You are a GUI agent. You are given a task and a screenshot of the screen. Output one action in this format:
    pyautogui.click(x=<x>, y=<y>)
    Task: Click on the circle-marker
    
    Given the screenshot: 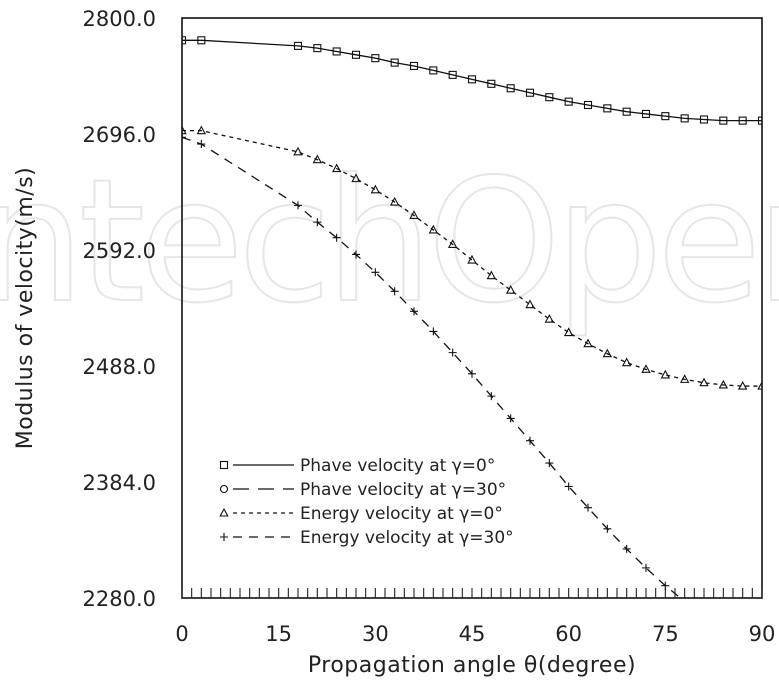 What is the action you would take?
    pyautogui.click(x=224, y=489)
    